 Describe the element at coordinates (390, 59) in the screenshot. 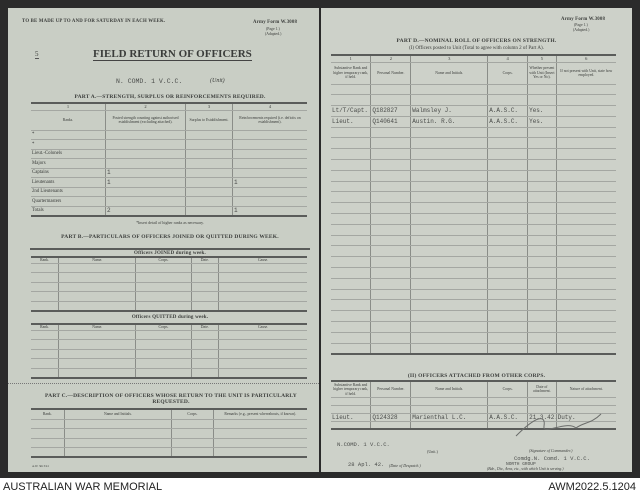

I see `table-cell: 2` at that location.